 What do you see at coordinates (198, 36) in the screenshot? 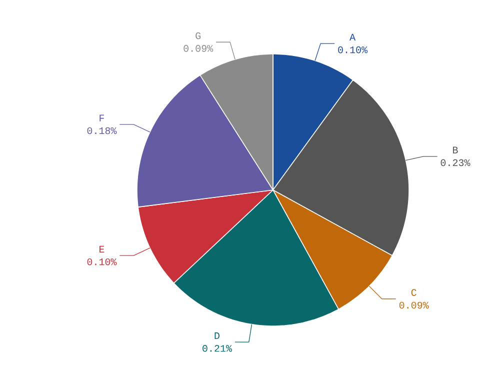
I see `slice-label: G` at bounding box center [198, 36].